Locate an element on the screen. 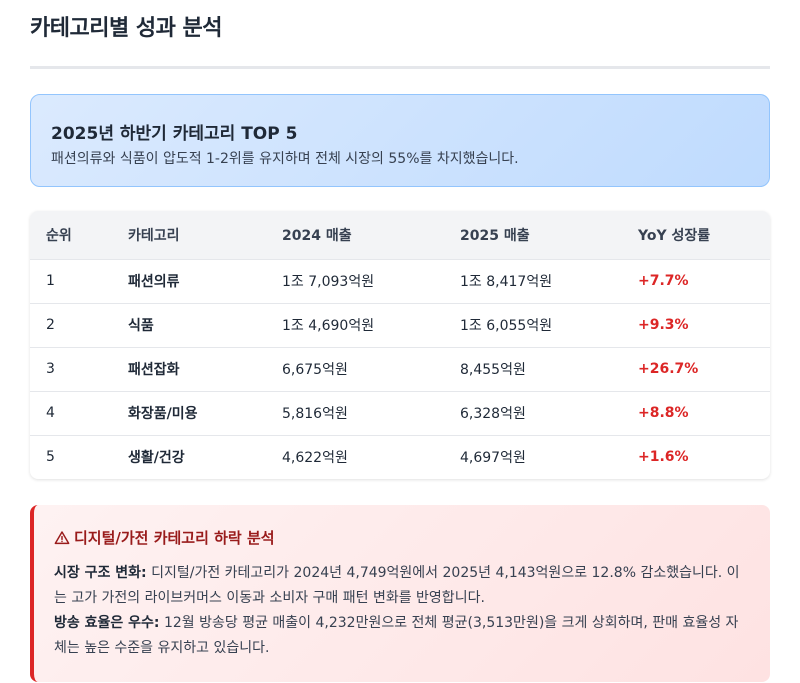 The height and width of the screenshot is (683, 800). rank-cell: 4 is located at coordinates (50, 413).